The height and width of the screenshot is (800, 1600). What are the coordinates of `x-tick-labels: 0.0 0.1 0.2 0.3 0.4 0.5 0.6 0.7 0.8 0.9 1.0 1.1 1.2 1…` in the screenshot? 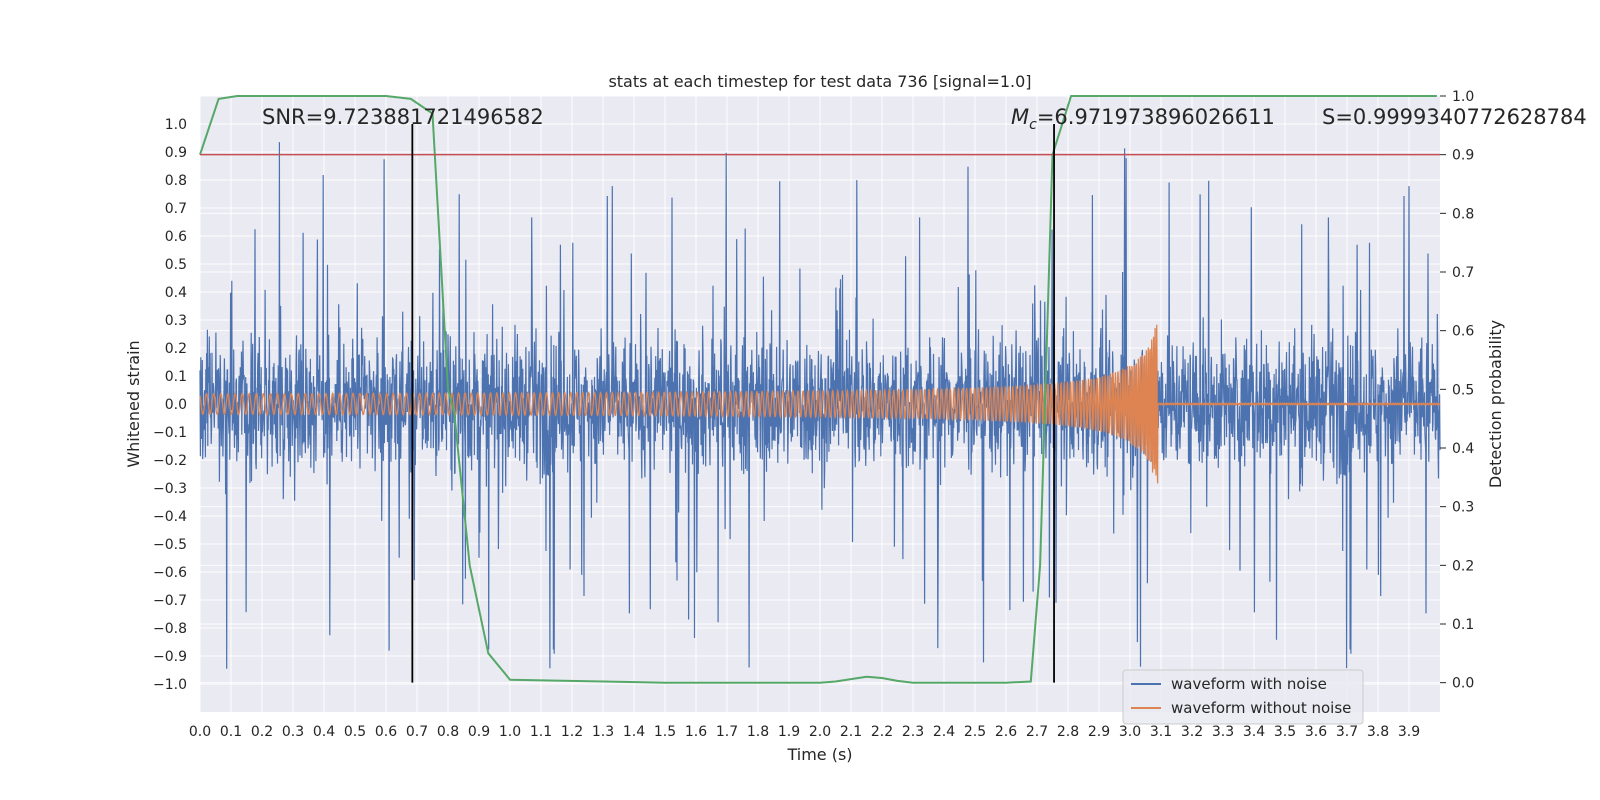 It's located at (804, 732).